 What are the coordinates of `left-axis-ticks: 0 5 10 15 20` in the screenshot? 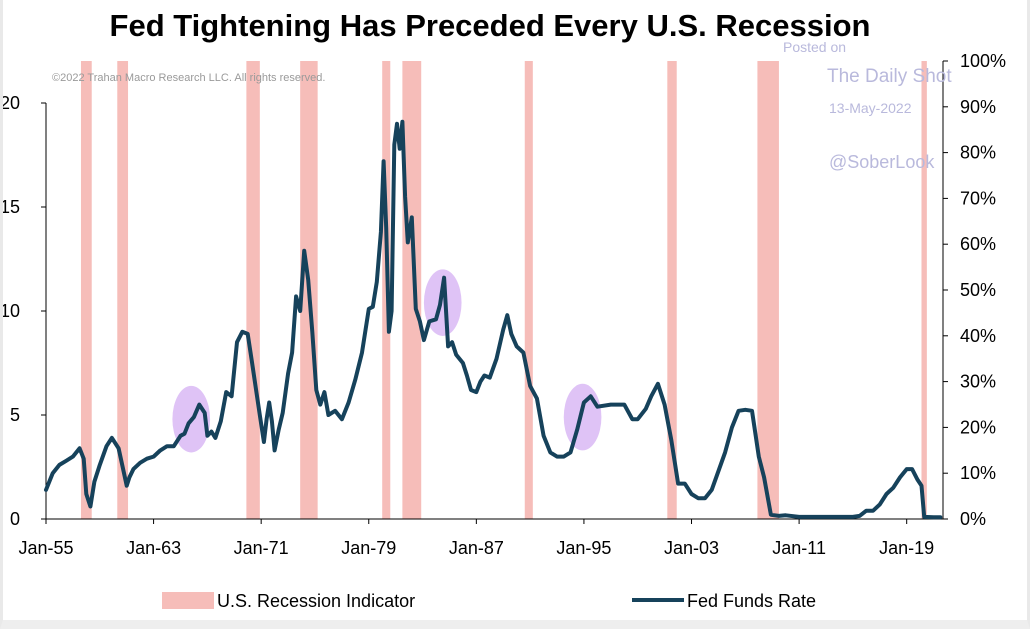 It's located at (23, 311).